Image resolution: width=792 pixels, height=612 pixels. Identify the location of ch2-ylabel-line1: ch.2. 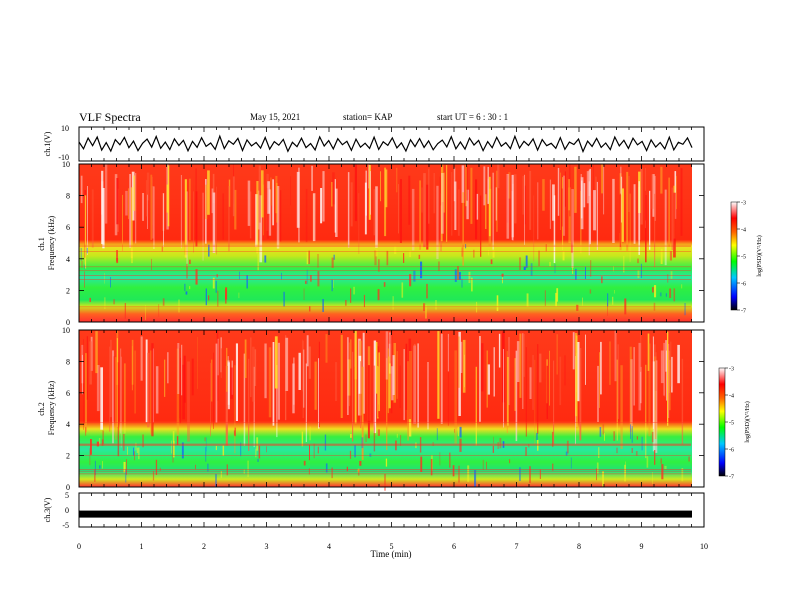
(41, 409).